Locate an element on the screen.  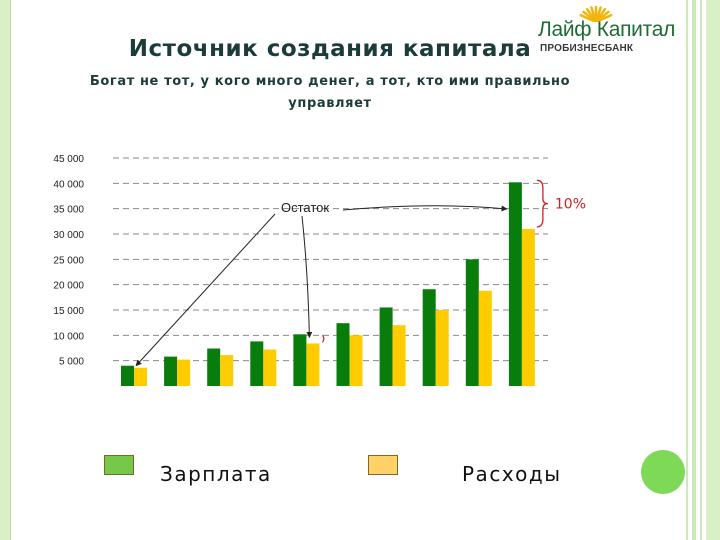
legend-label-expenses: Расходы is located at coordinates (512, 474).